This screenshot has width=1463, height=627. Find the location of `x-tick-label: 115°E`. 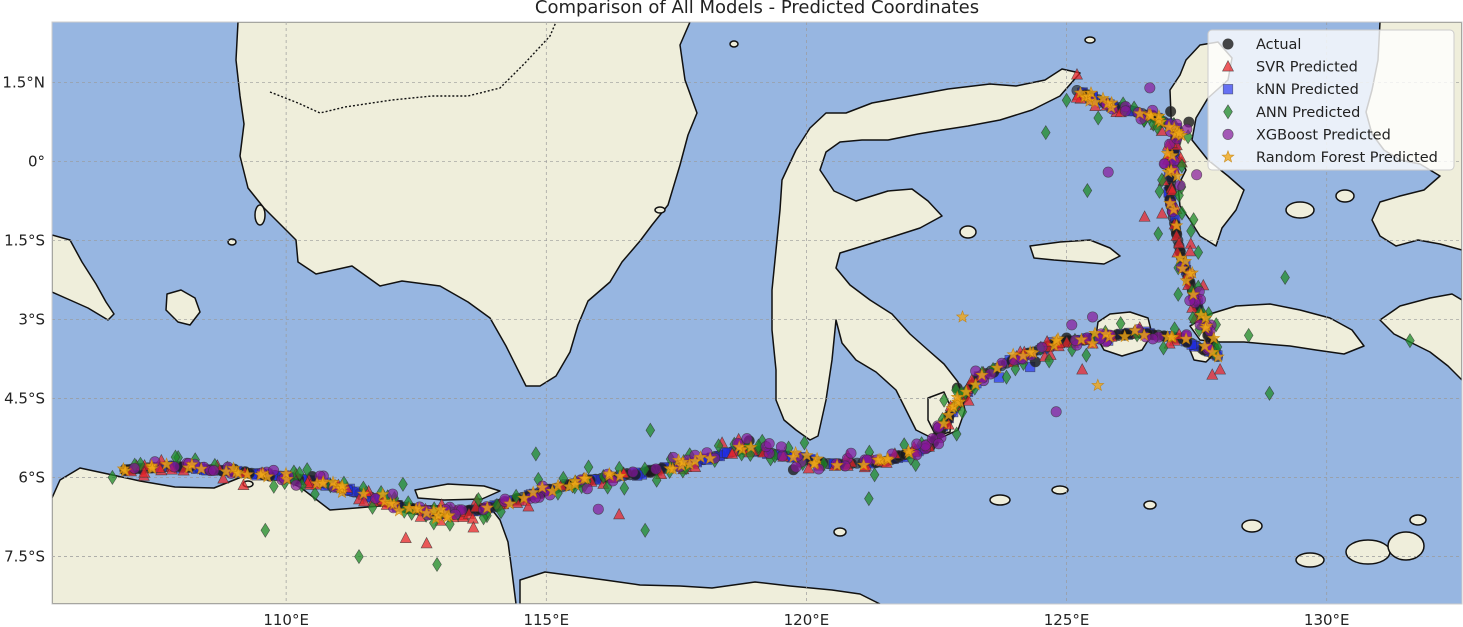

x-tick-label: 115°E is located at coordinates (546, 619).